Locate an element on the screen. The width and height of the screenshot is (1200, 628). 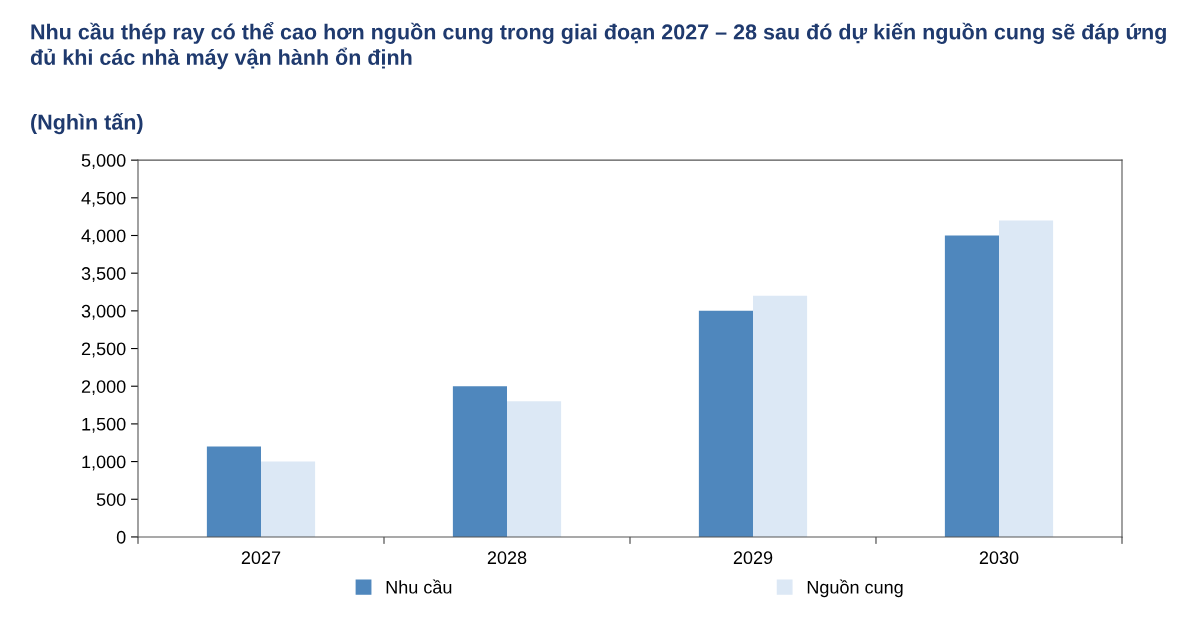
legend-label: Nhu cầu is located at coordinates (419, 586).